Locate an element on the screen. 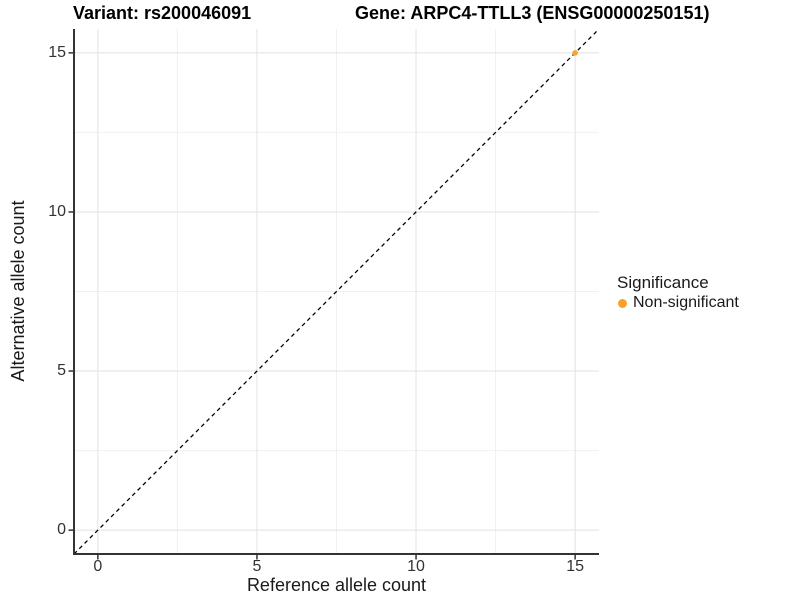 This screenshot has width=800, height=600. x-tick-label: 5 is located at coordinates (257, 566).